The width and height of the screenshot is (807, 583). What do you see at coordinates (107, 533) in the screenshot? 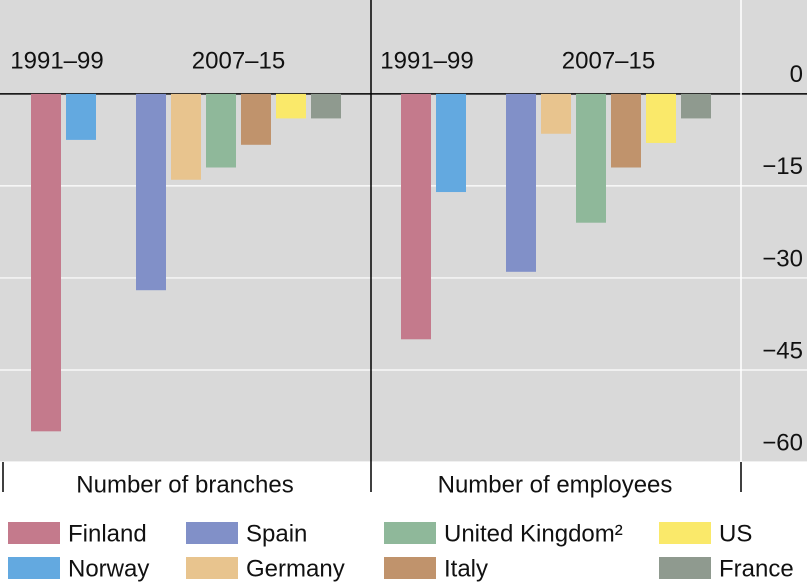
I see `legend-label: Finland` at bounding box center [107, 533].